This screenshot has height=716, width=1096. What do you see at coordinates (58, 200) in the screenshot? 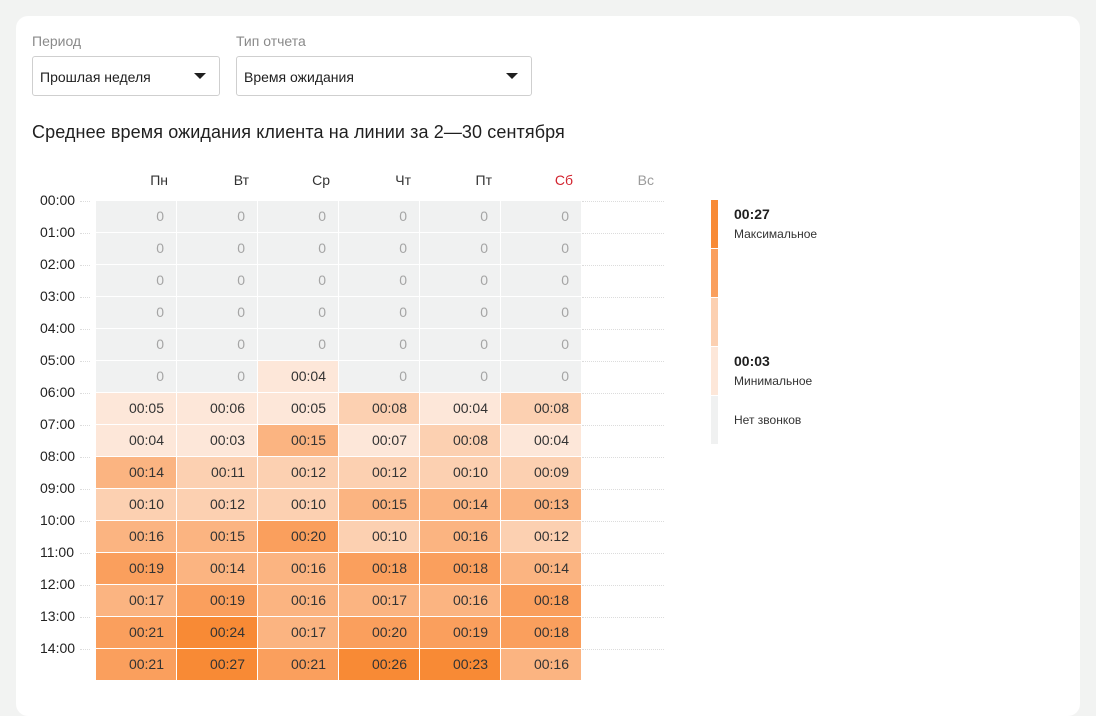
I see `hour-label: 00:00` at bounding box center [58, 200].